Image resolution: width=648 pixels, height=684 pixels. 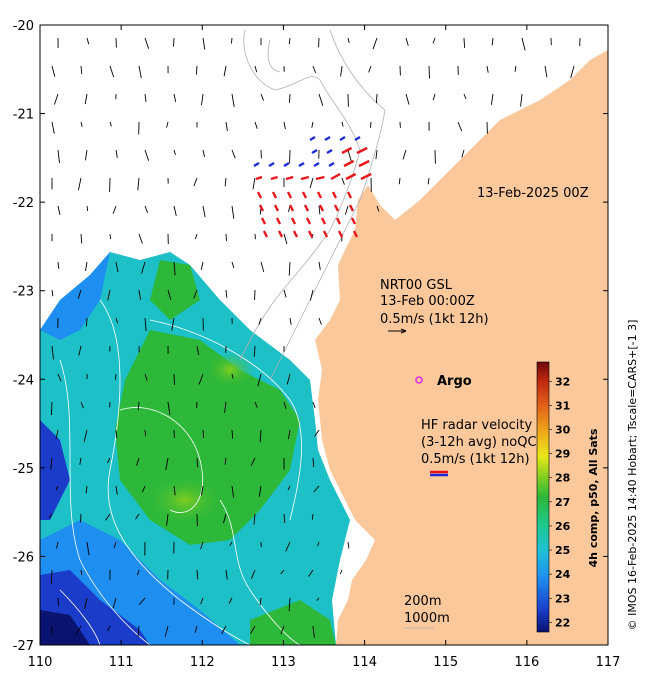 I want to click on x-tick-label: 112, so click(x=202, y=662).